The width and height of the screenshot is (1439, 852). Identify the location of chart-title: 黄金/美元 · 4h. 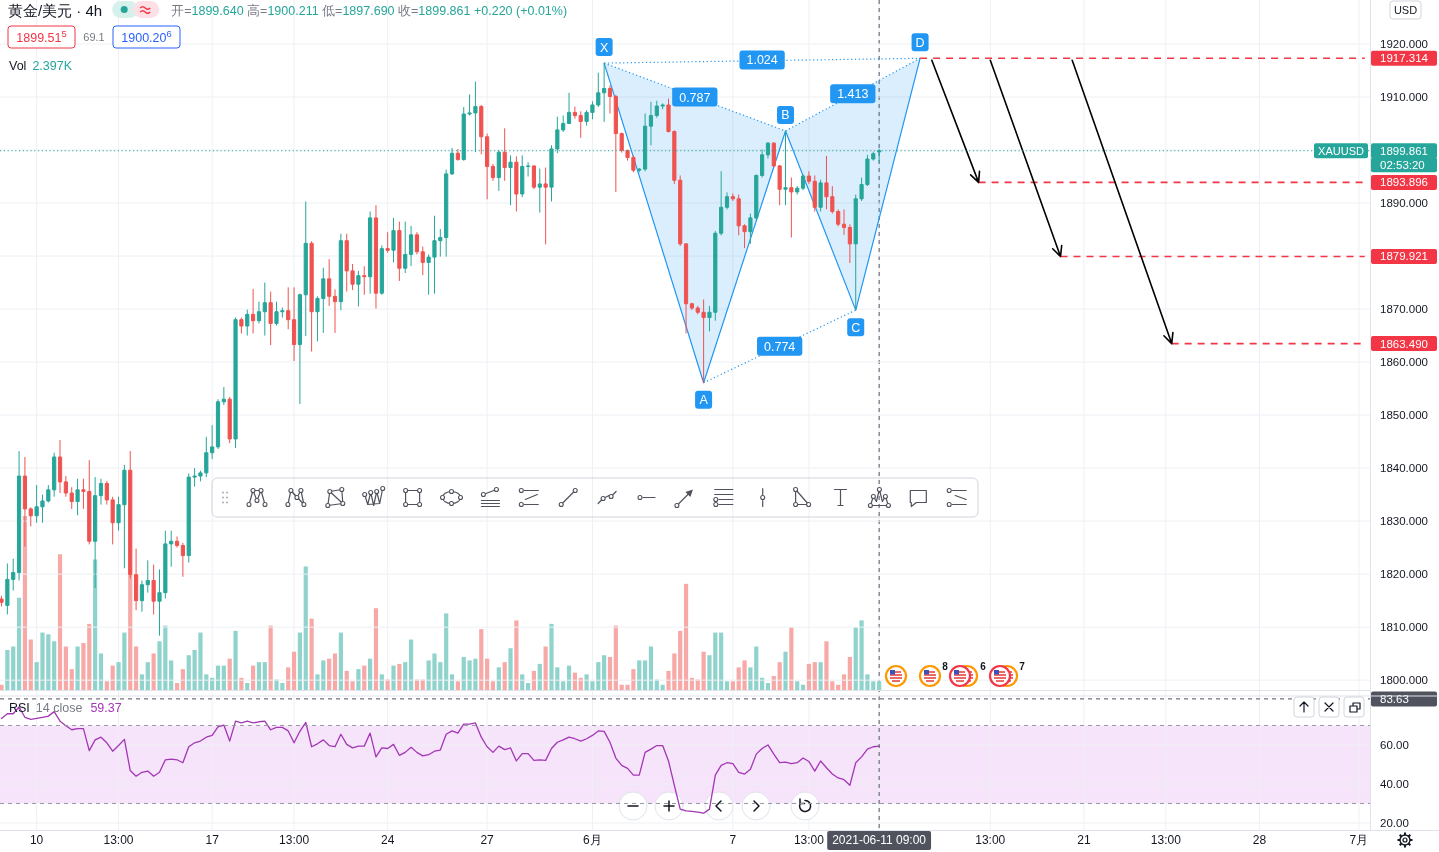
(55, 10).